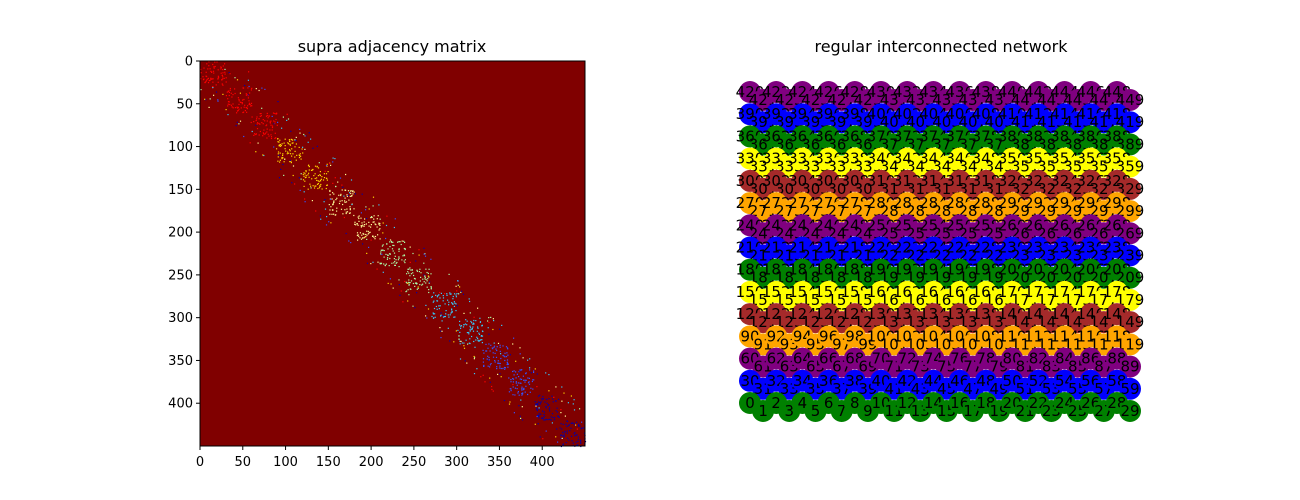 The width and height of the screenshot is (1300, 500). What do you see at coordinates (375, 458) in the screenshot?
I see `heatmap-x-axis: 0 50 100 150 200 250 300 350 400` at bounding box center [375, 458].